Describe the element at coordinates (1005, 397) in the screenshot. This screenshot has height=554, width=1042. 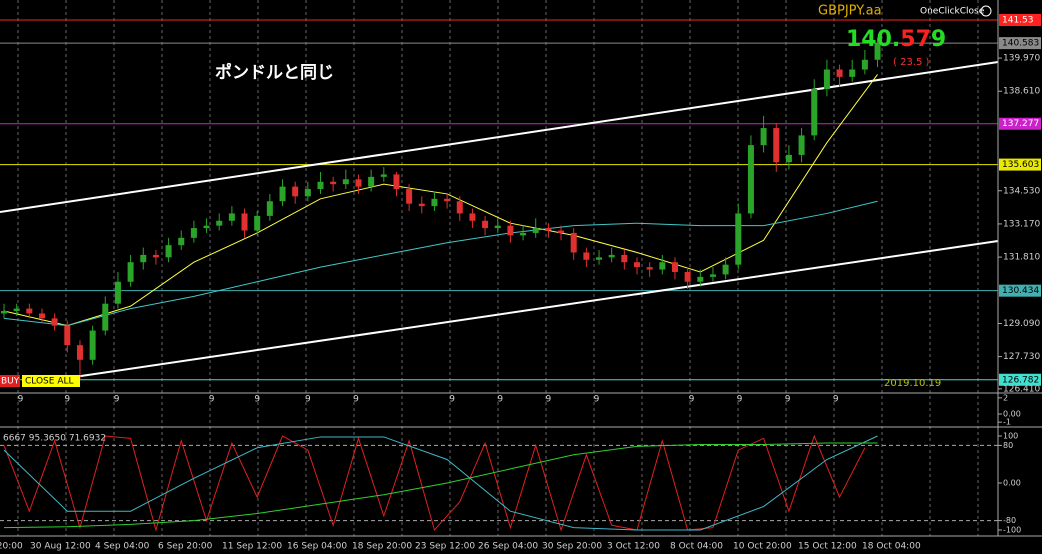
I see `y-tick-label: 2` at that location.